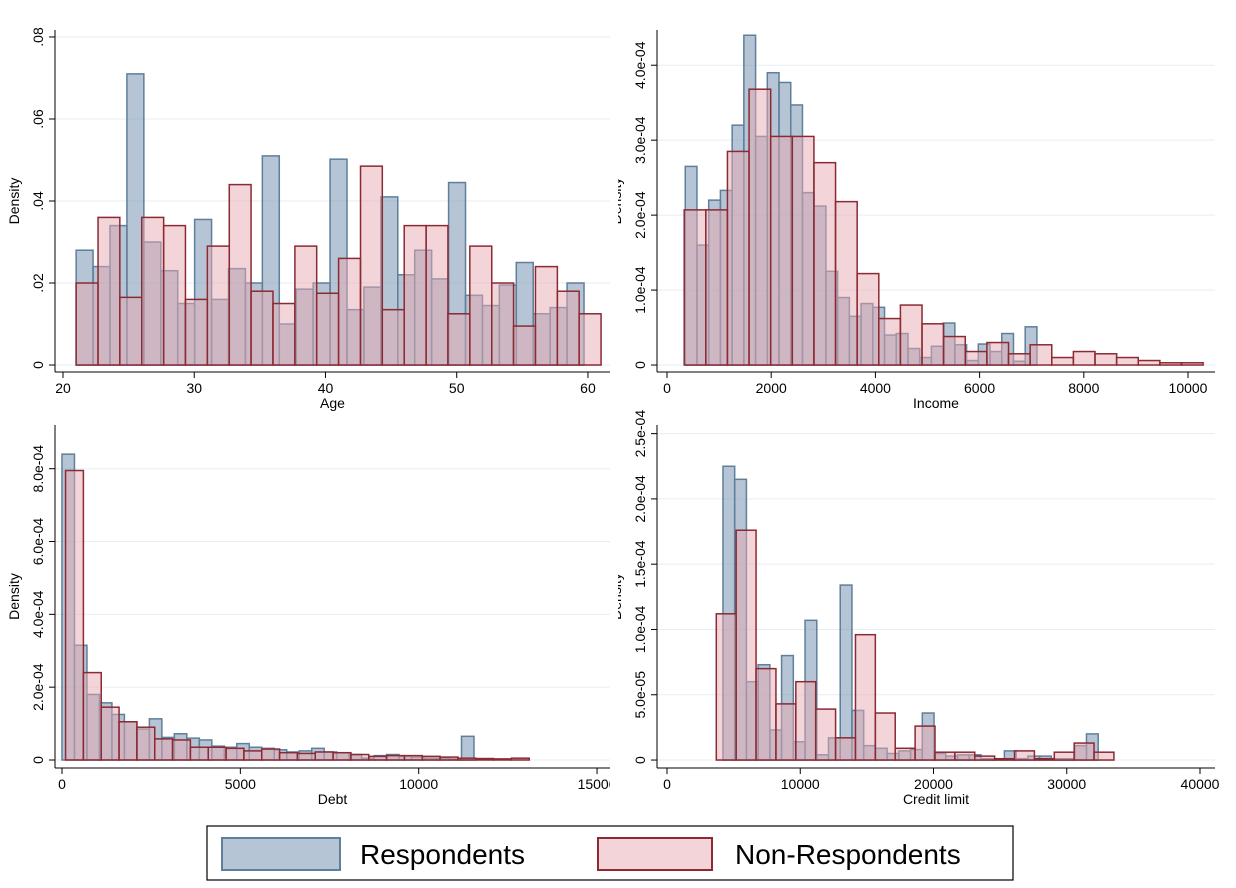  I want to click on x-tick-label: 20000, so click(933, 784).